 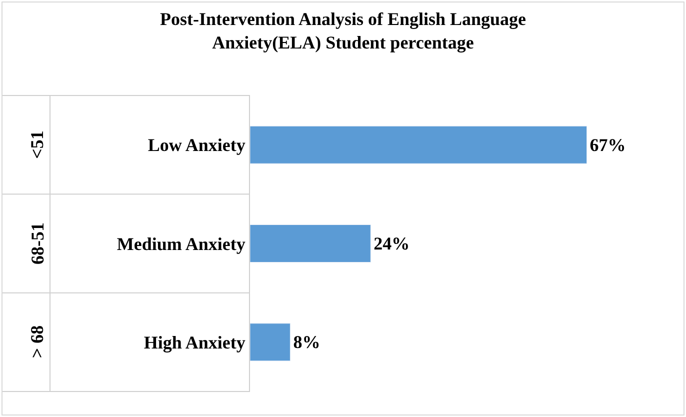 What do you see at coordinates (195, 342) in the screenshot?
I see `y-tick-label: High Anxiety` at bounding box center [195, 342].